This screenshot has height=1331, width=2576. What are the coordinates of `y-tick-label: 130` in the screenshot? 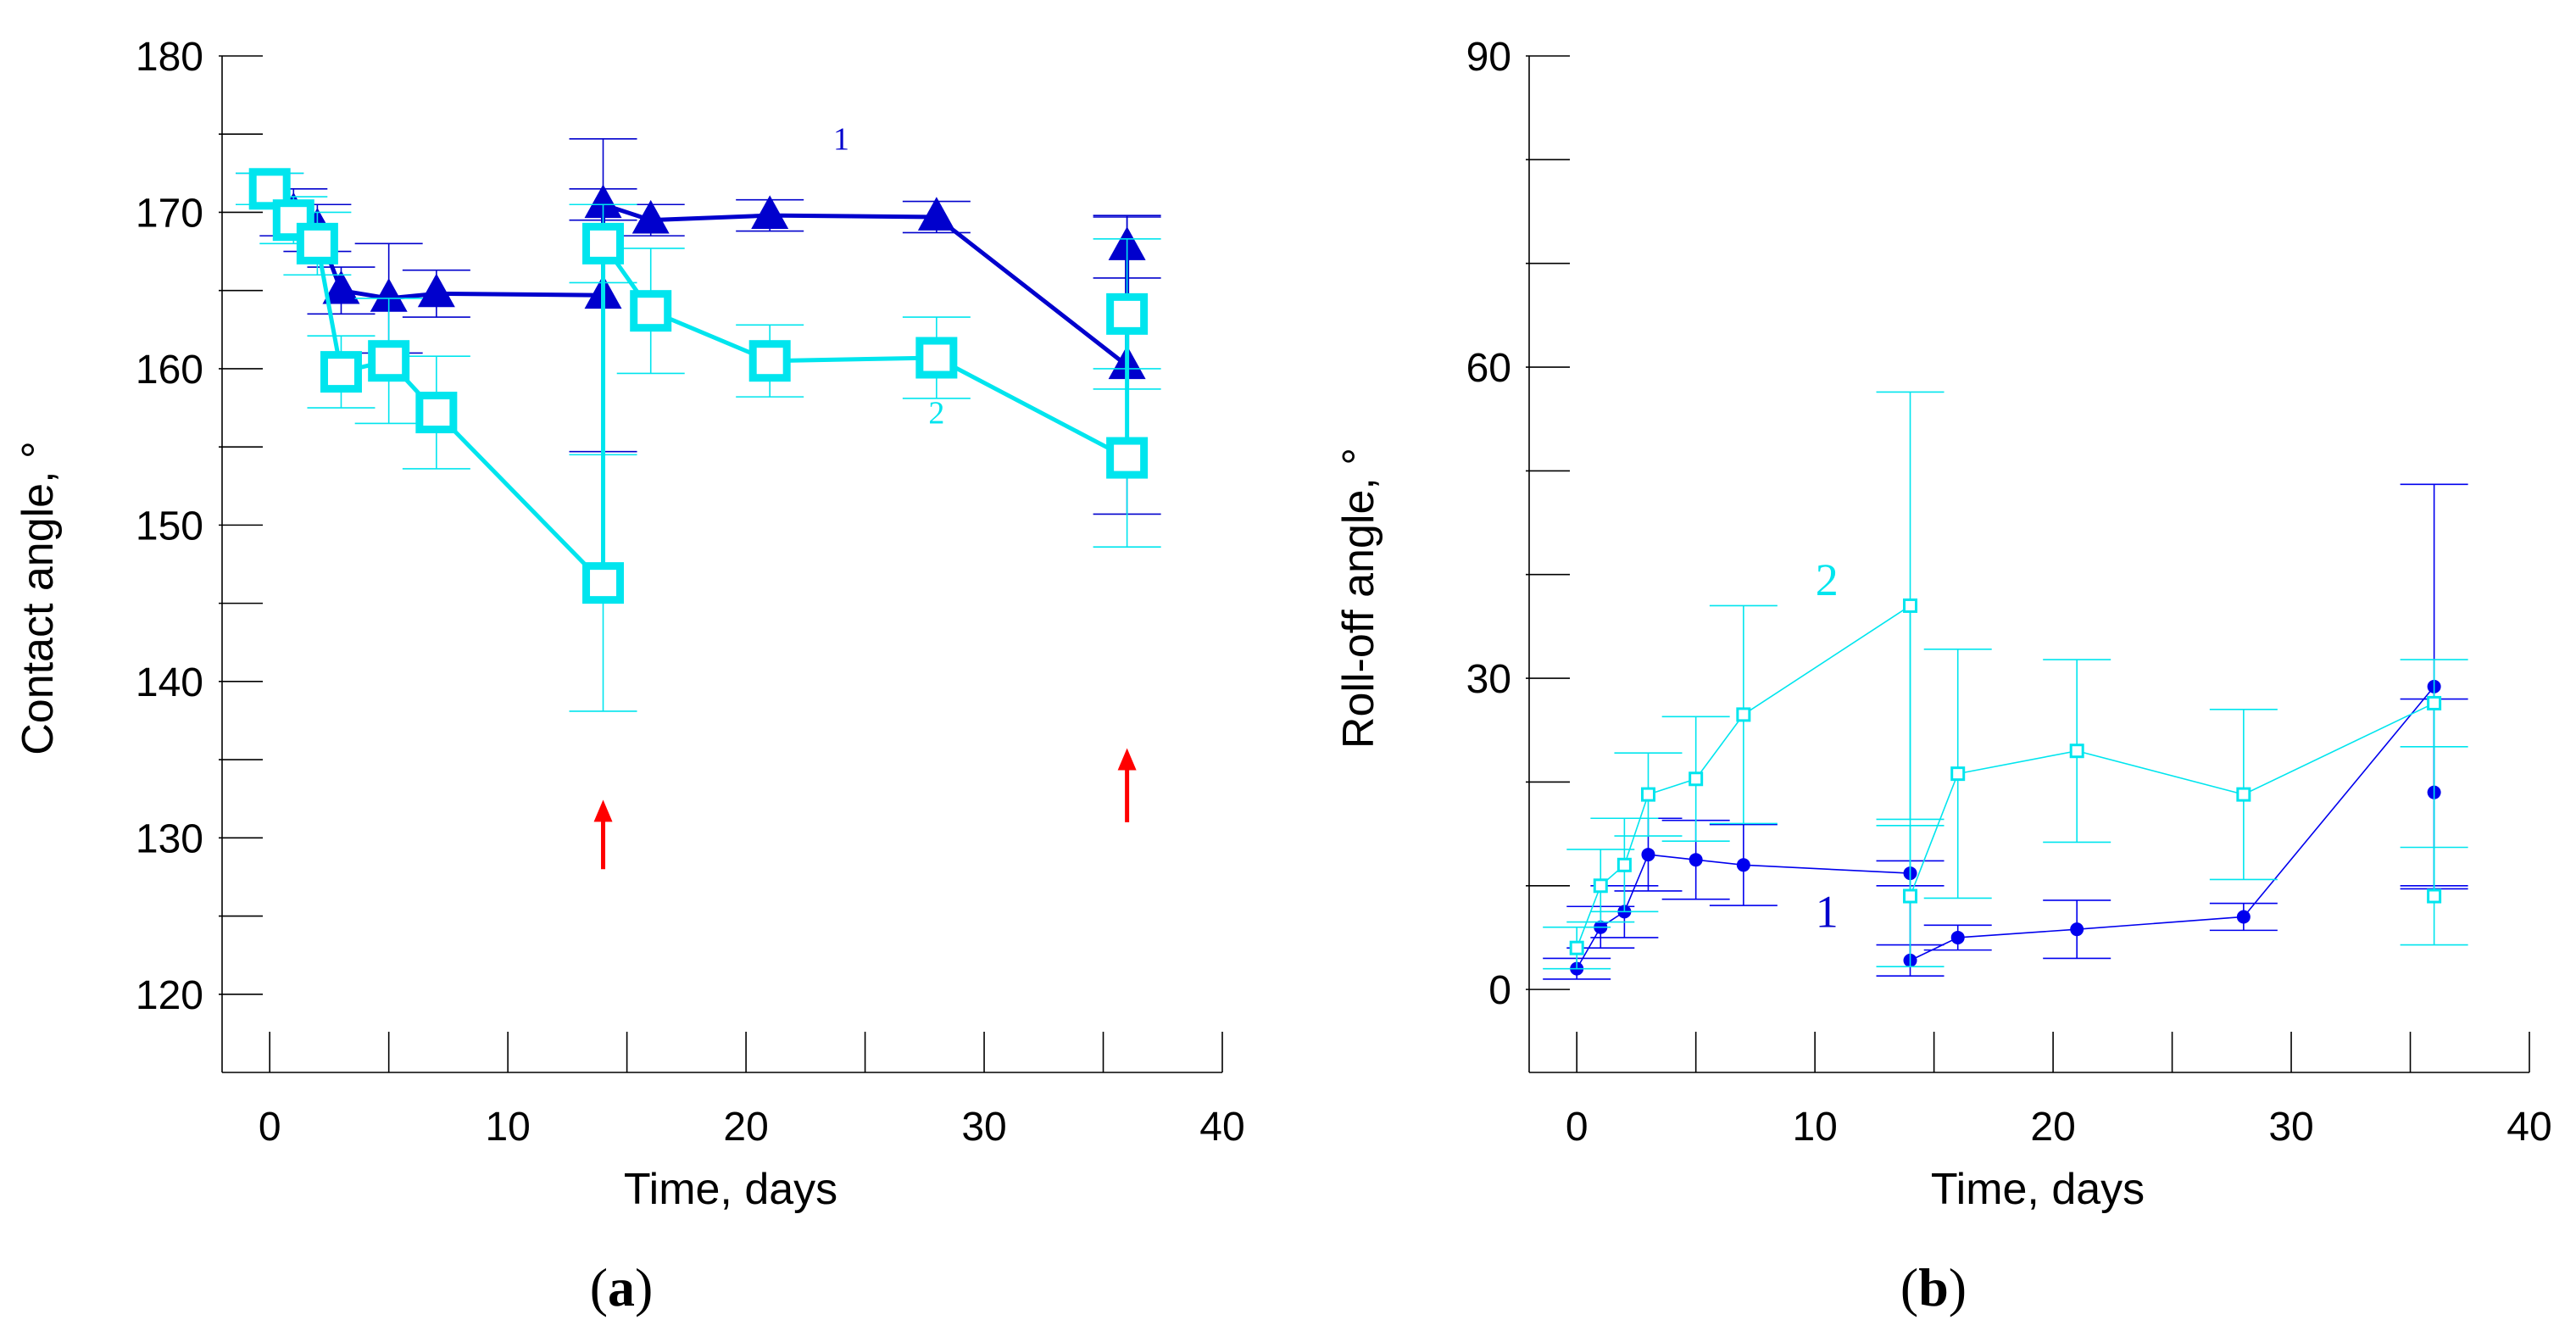 It's located at (169, 839).